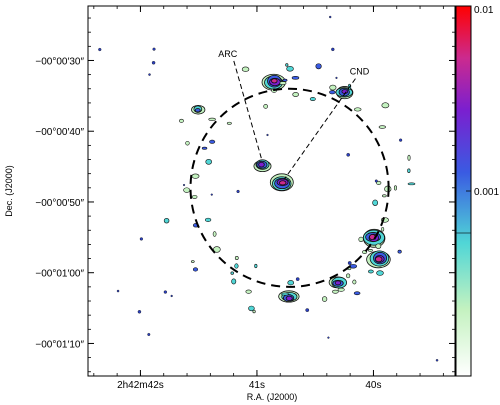 The width and height of the screenshot is (500, 405). I want to click on colorbar-tick-label: 0.01, so click(484, 10).